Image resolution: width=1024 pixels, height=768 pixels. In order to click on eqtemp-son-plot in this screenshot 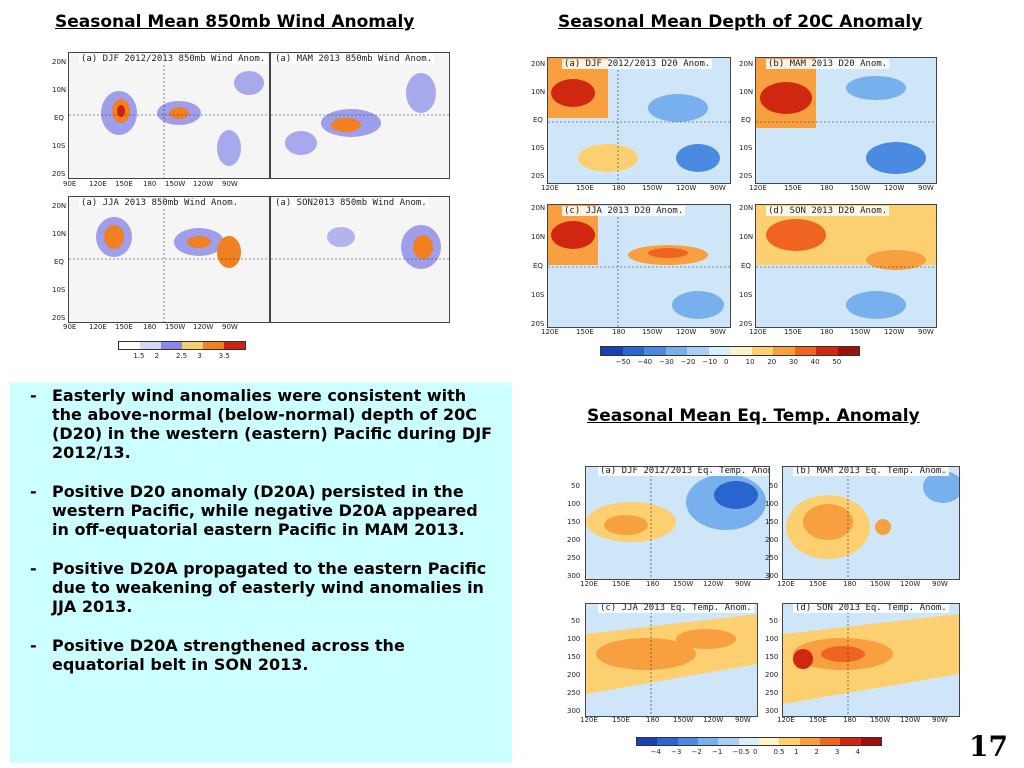, I will do `click(871, 660)`.